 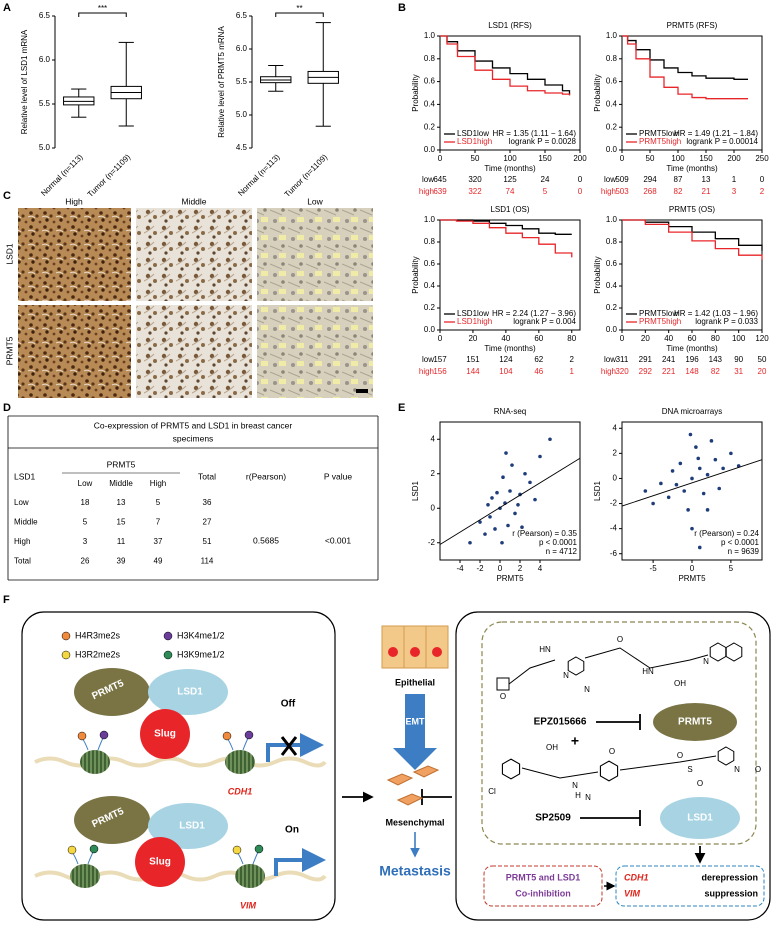 I want to click on risk-count: 82, so click(x=715, y=371).